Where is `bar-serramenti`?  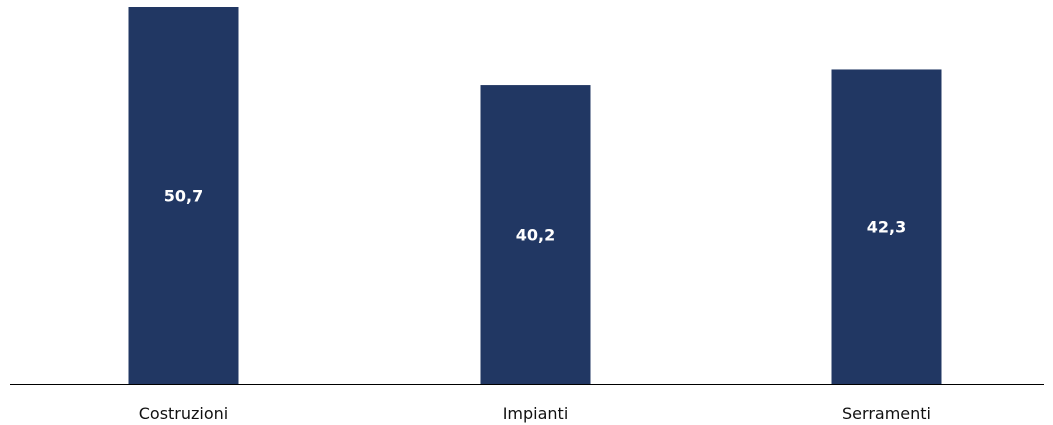 bar-serramenti is located at coordinates (886, 226).